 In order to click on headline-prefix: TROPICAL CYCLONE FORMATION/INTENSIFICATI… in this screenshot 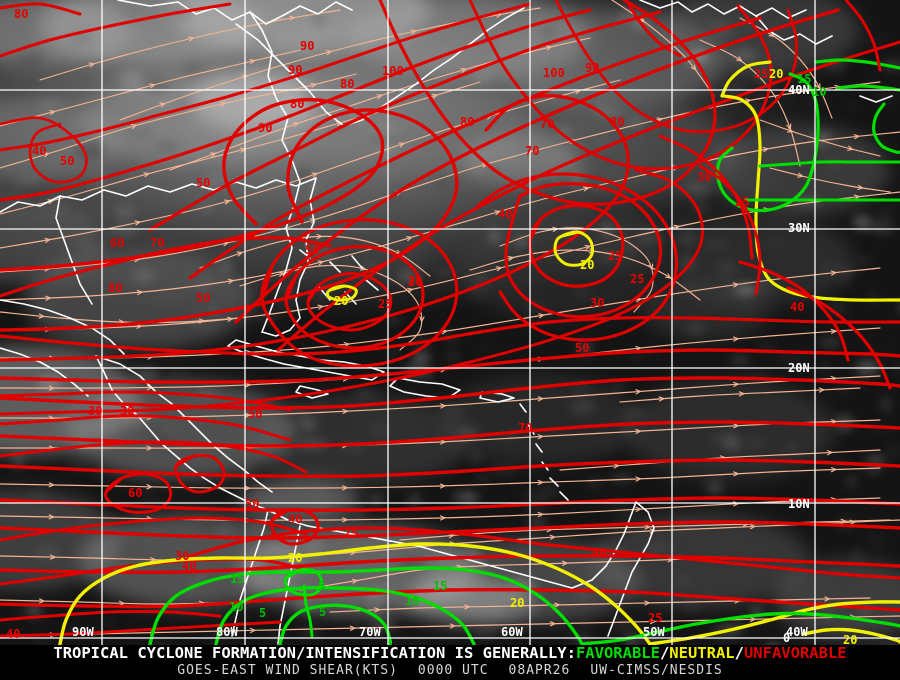, I will do `click(314, 653)`.